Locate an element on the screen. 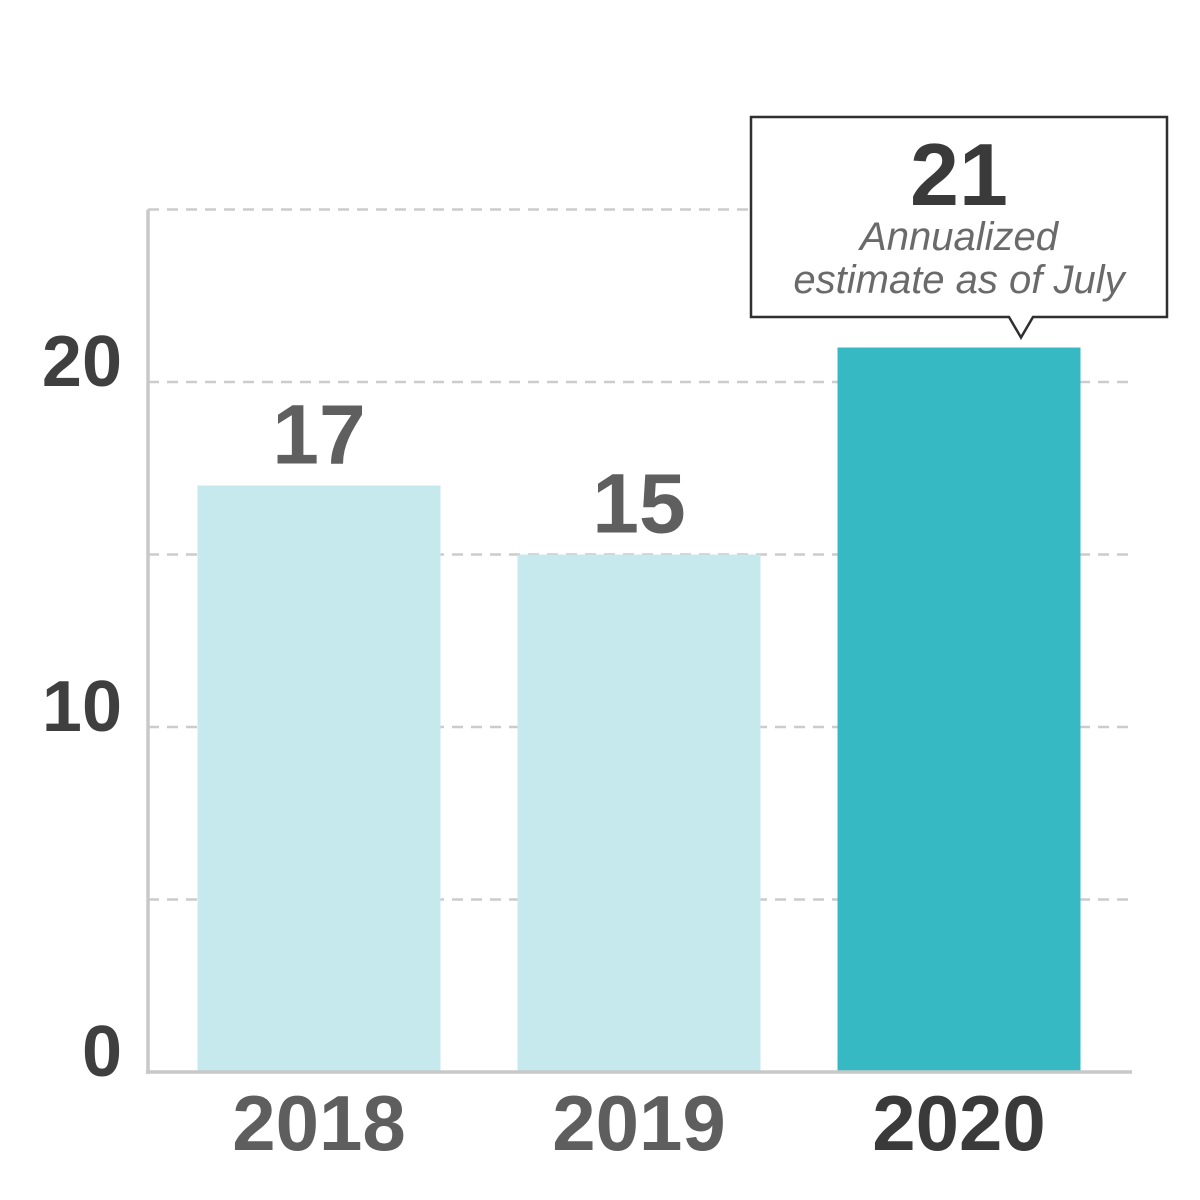 This screenshot has height=1200, width=1200. annotation-callout: 21 Annualized estimate as of July is located at coordinates (959, 227).